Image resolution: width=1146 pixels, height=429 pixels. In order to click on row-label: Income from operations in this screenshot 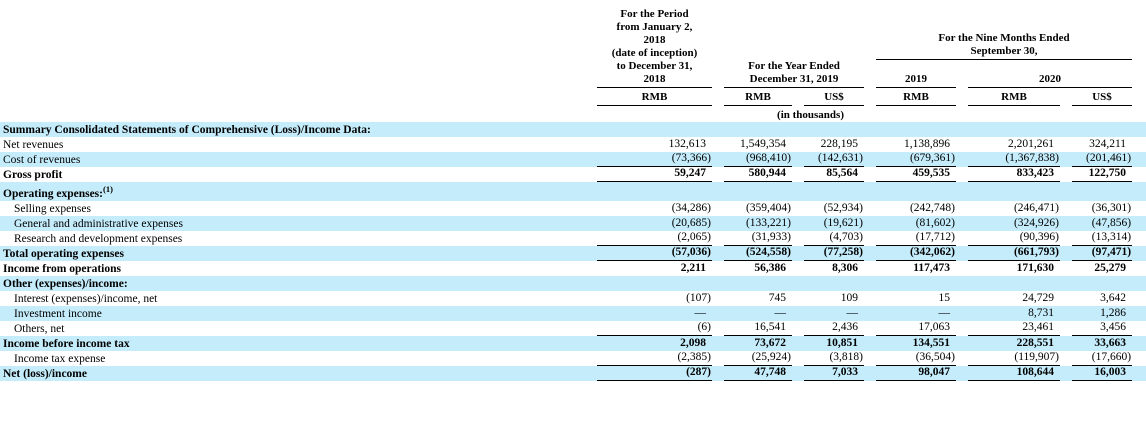, I will do `click(292, 268)`.